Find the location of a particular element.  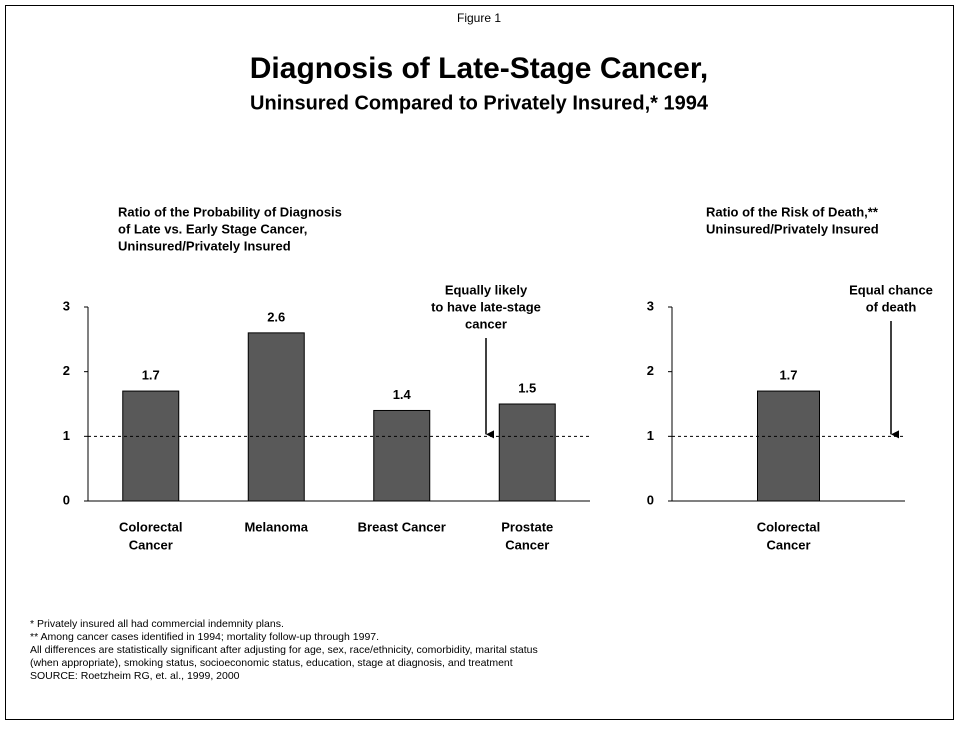

axis-title: Ratio of the Risk of Death,** is located at coordinates (792, 211).